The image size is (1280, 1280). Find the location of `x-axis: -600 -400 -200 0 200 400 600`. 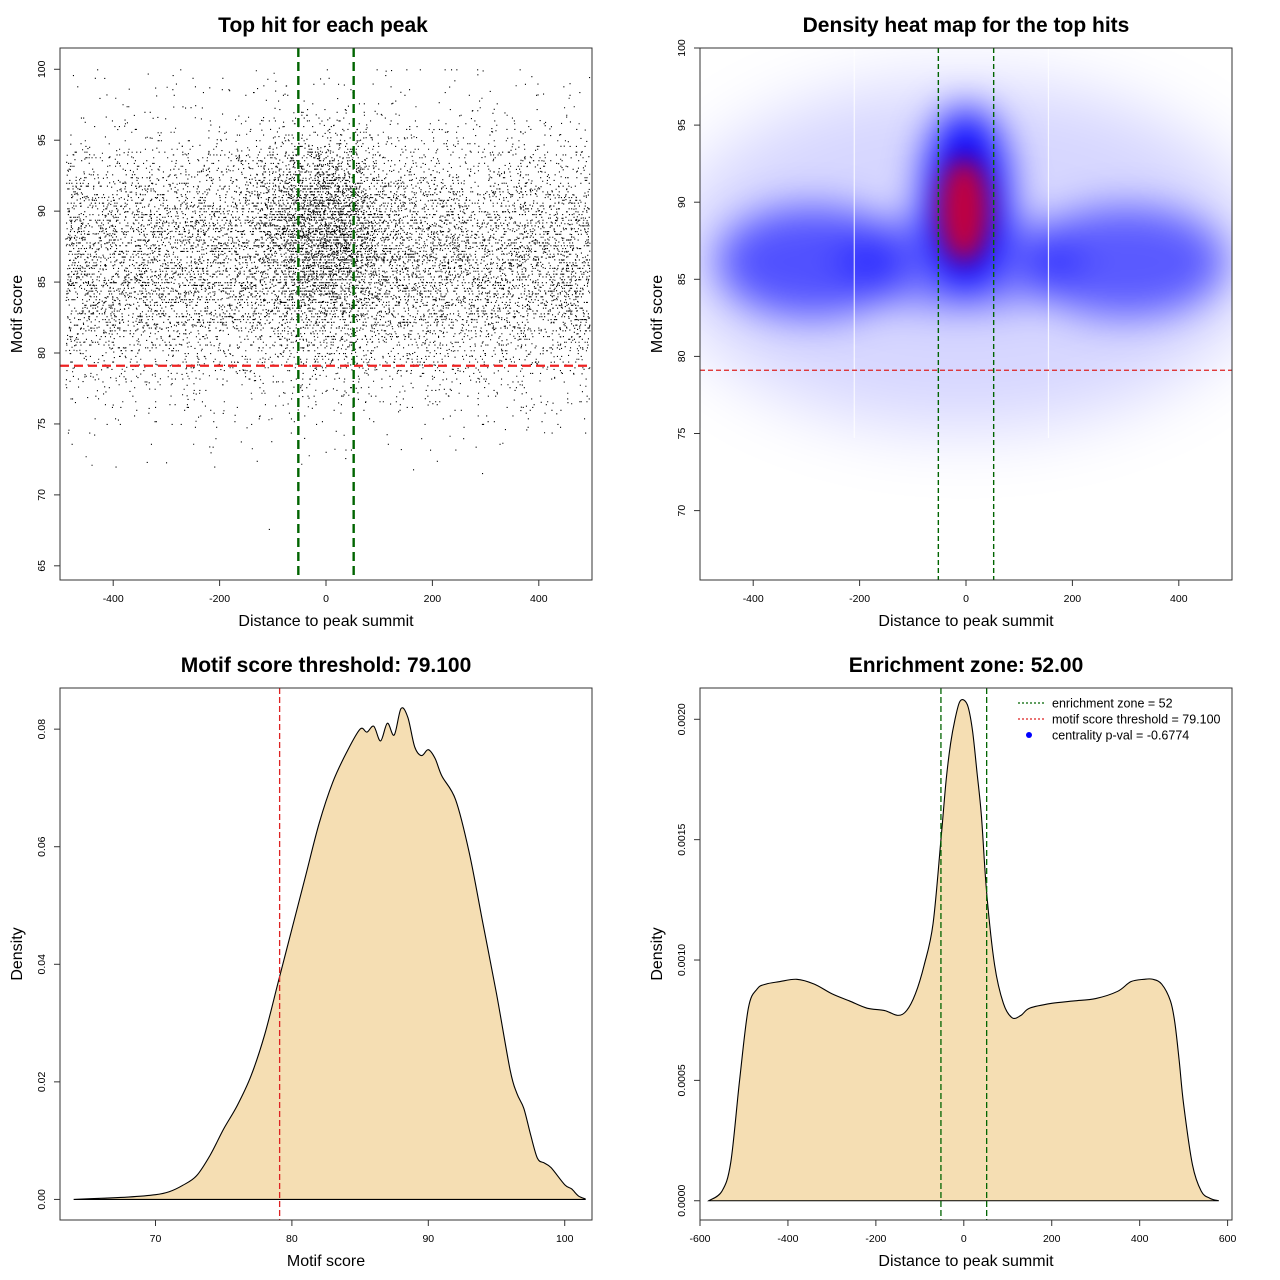

x-axis: -600 -400 -200 0 200 400 600 is located at coordinates (963, 1232).